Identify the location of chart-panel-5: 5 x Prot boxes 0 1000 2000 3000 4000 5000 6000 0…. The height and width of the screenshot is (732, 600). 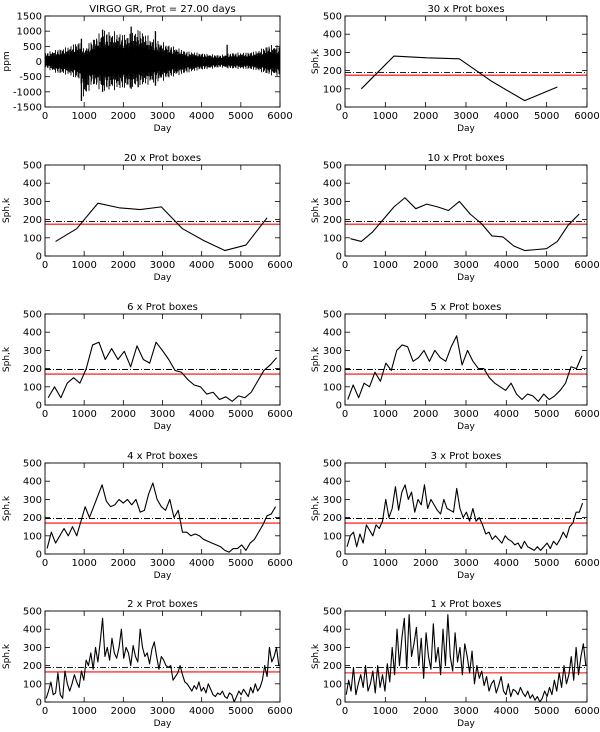
(455, 367).